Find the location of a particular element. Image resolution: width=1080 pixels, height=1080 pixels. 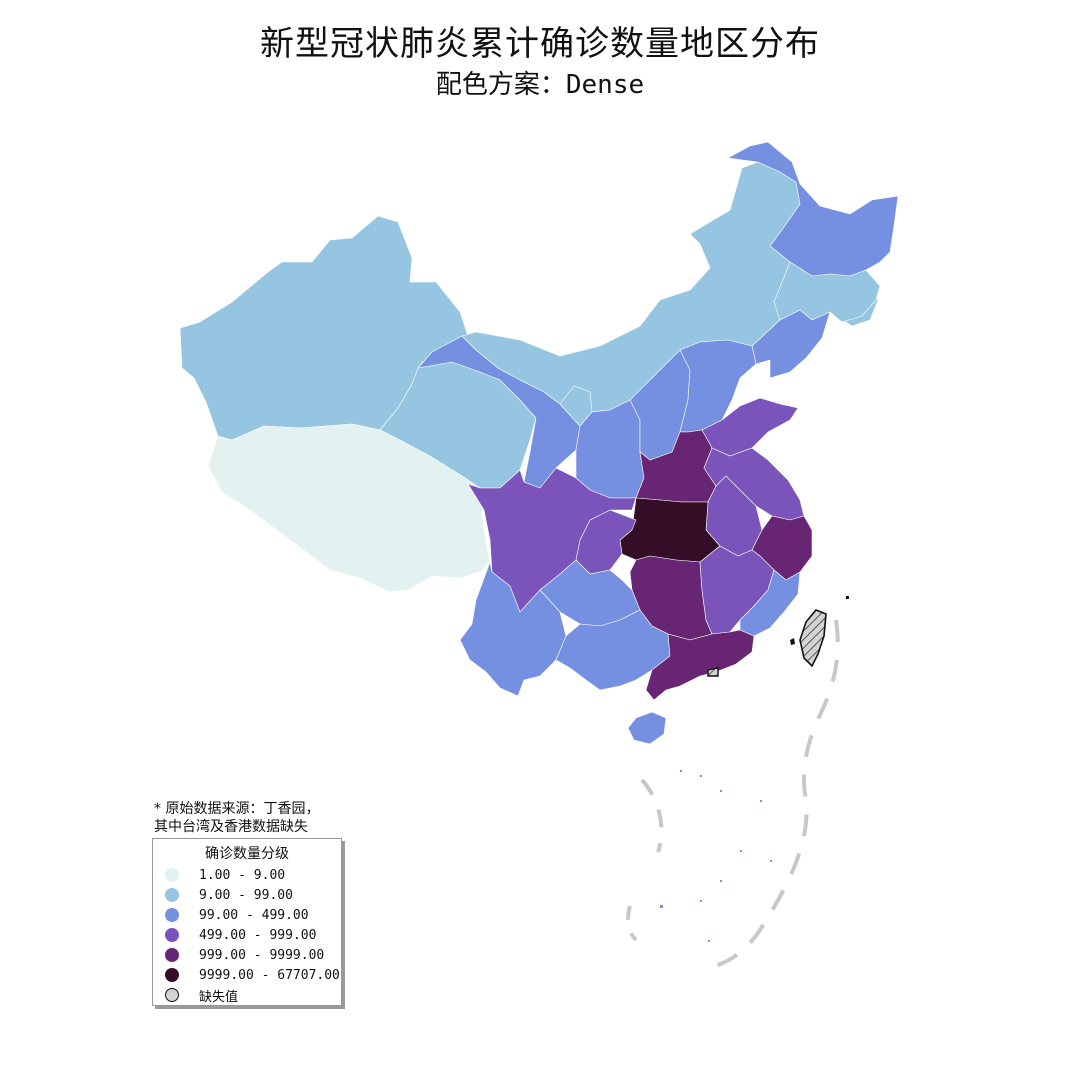

map-title: 新型冠状肺炎累计确诊数量地区分布 is located at coordinates (540, 44).